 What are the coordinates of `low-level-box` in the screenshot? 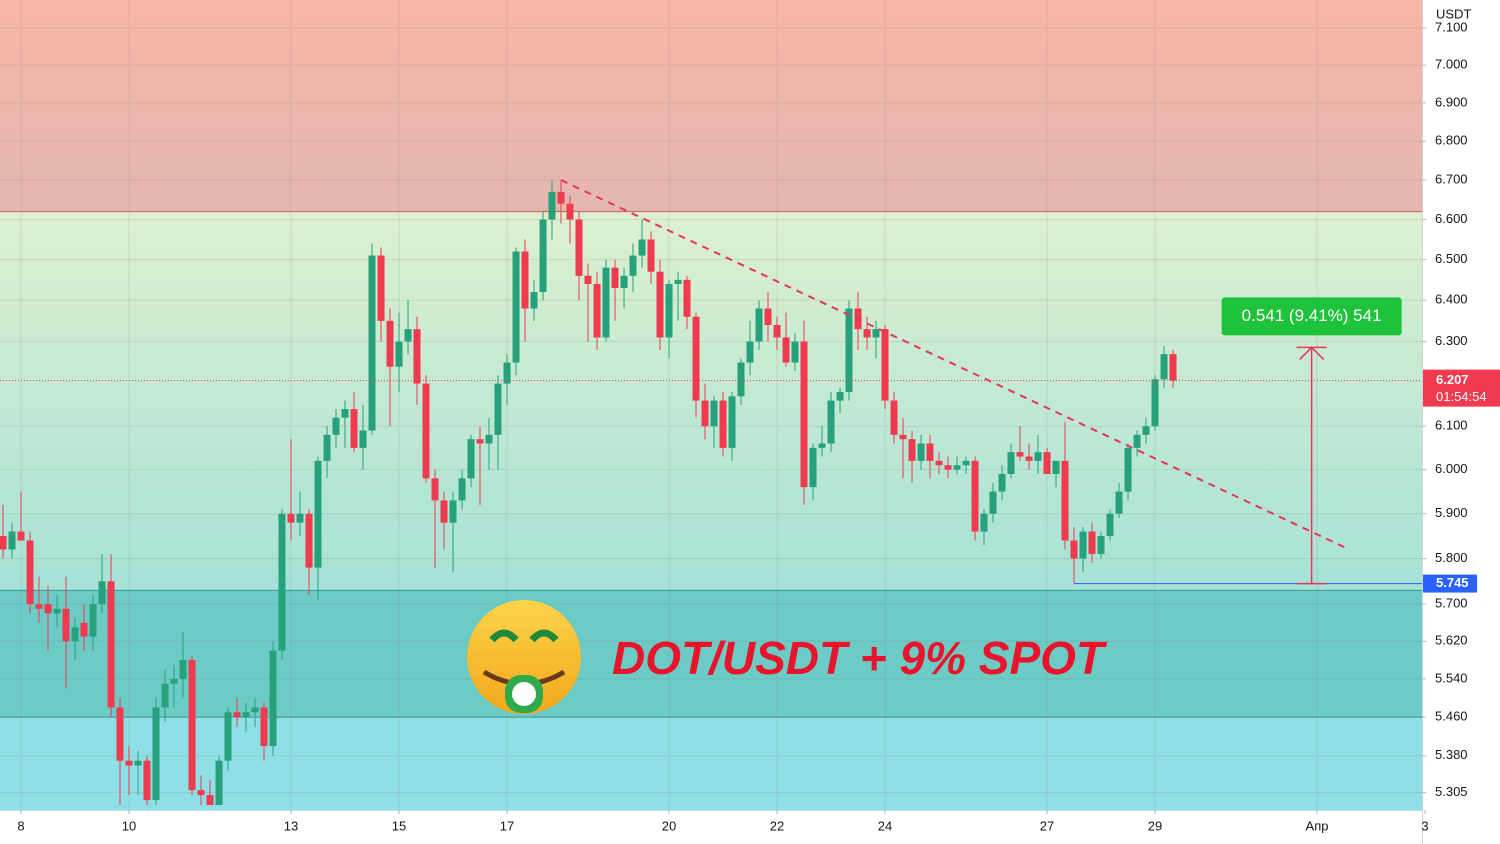 It's located at (1450, 583).